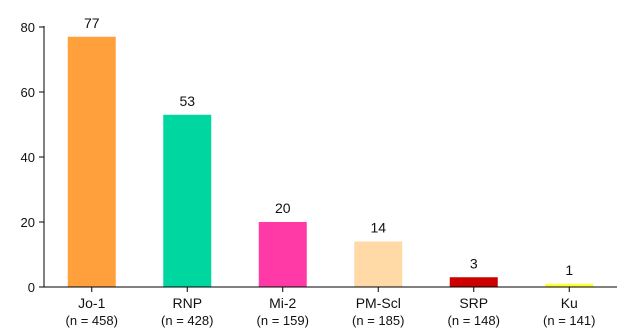 The height and width of the screenshot is (329, 619). What do you see at coordinates (378, 264) in the screenshot?
I see `bar-pm-scl` at bounding box center [378, 264].